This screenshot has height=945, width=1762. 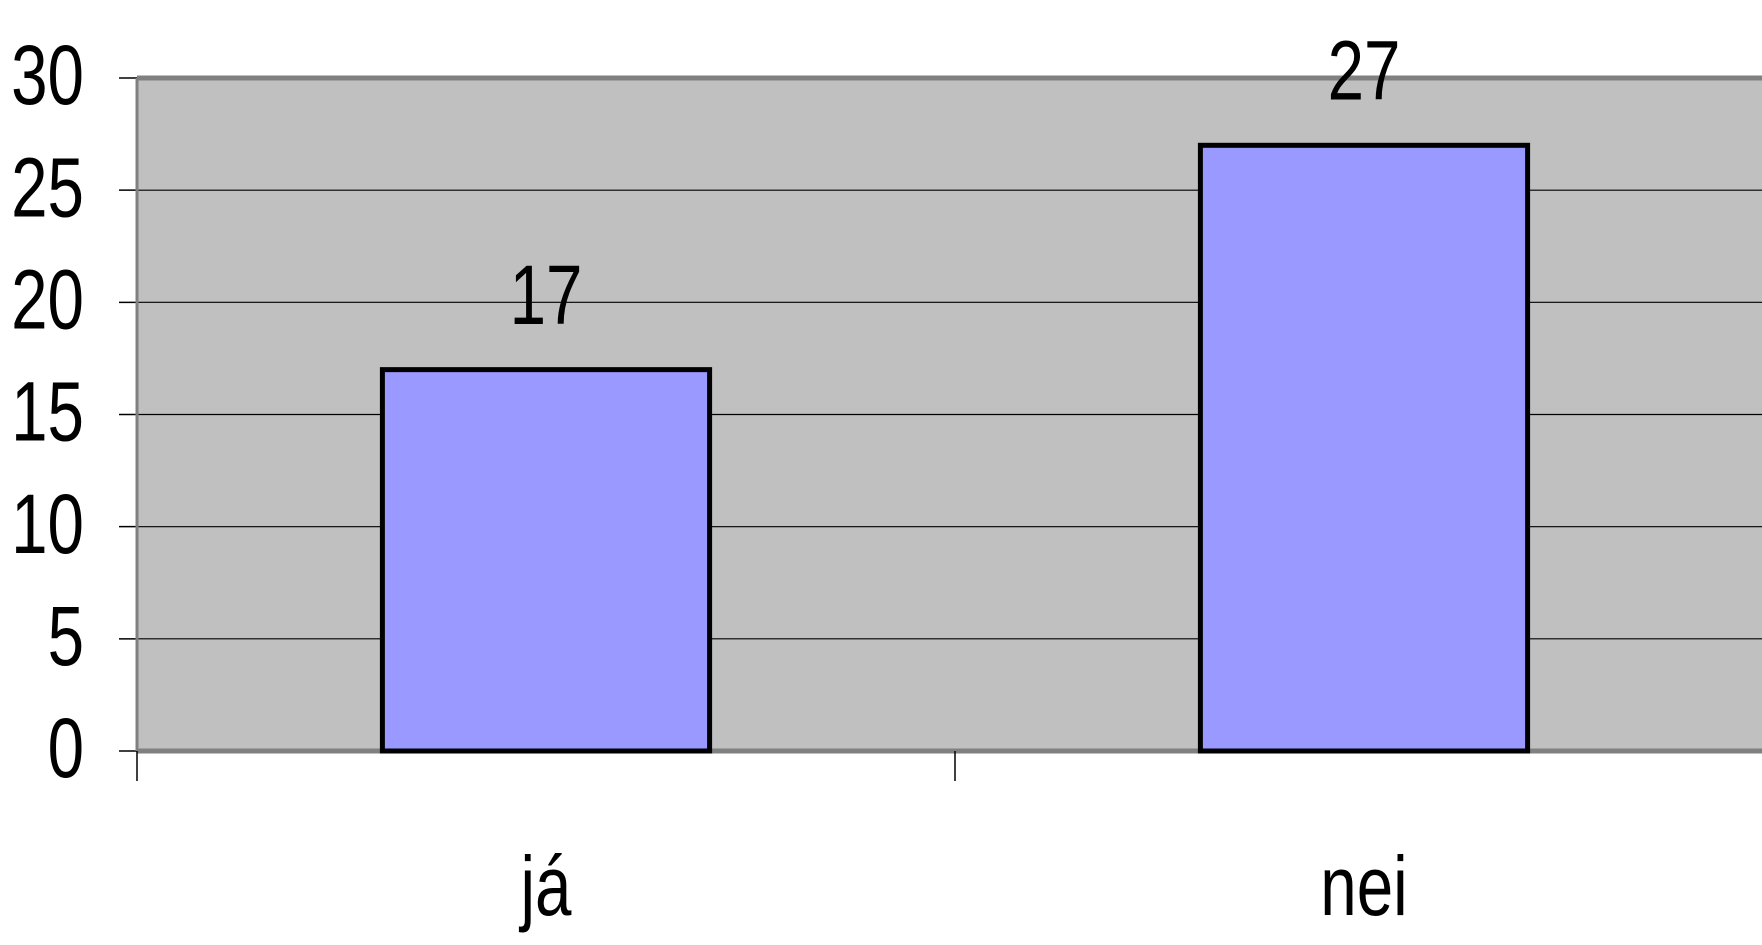 I want to click on x-tick-label: já, so click(x=545, y=886).